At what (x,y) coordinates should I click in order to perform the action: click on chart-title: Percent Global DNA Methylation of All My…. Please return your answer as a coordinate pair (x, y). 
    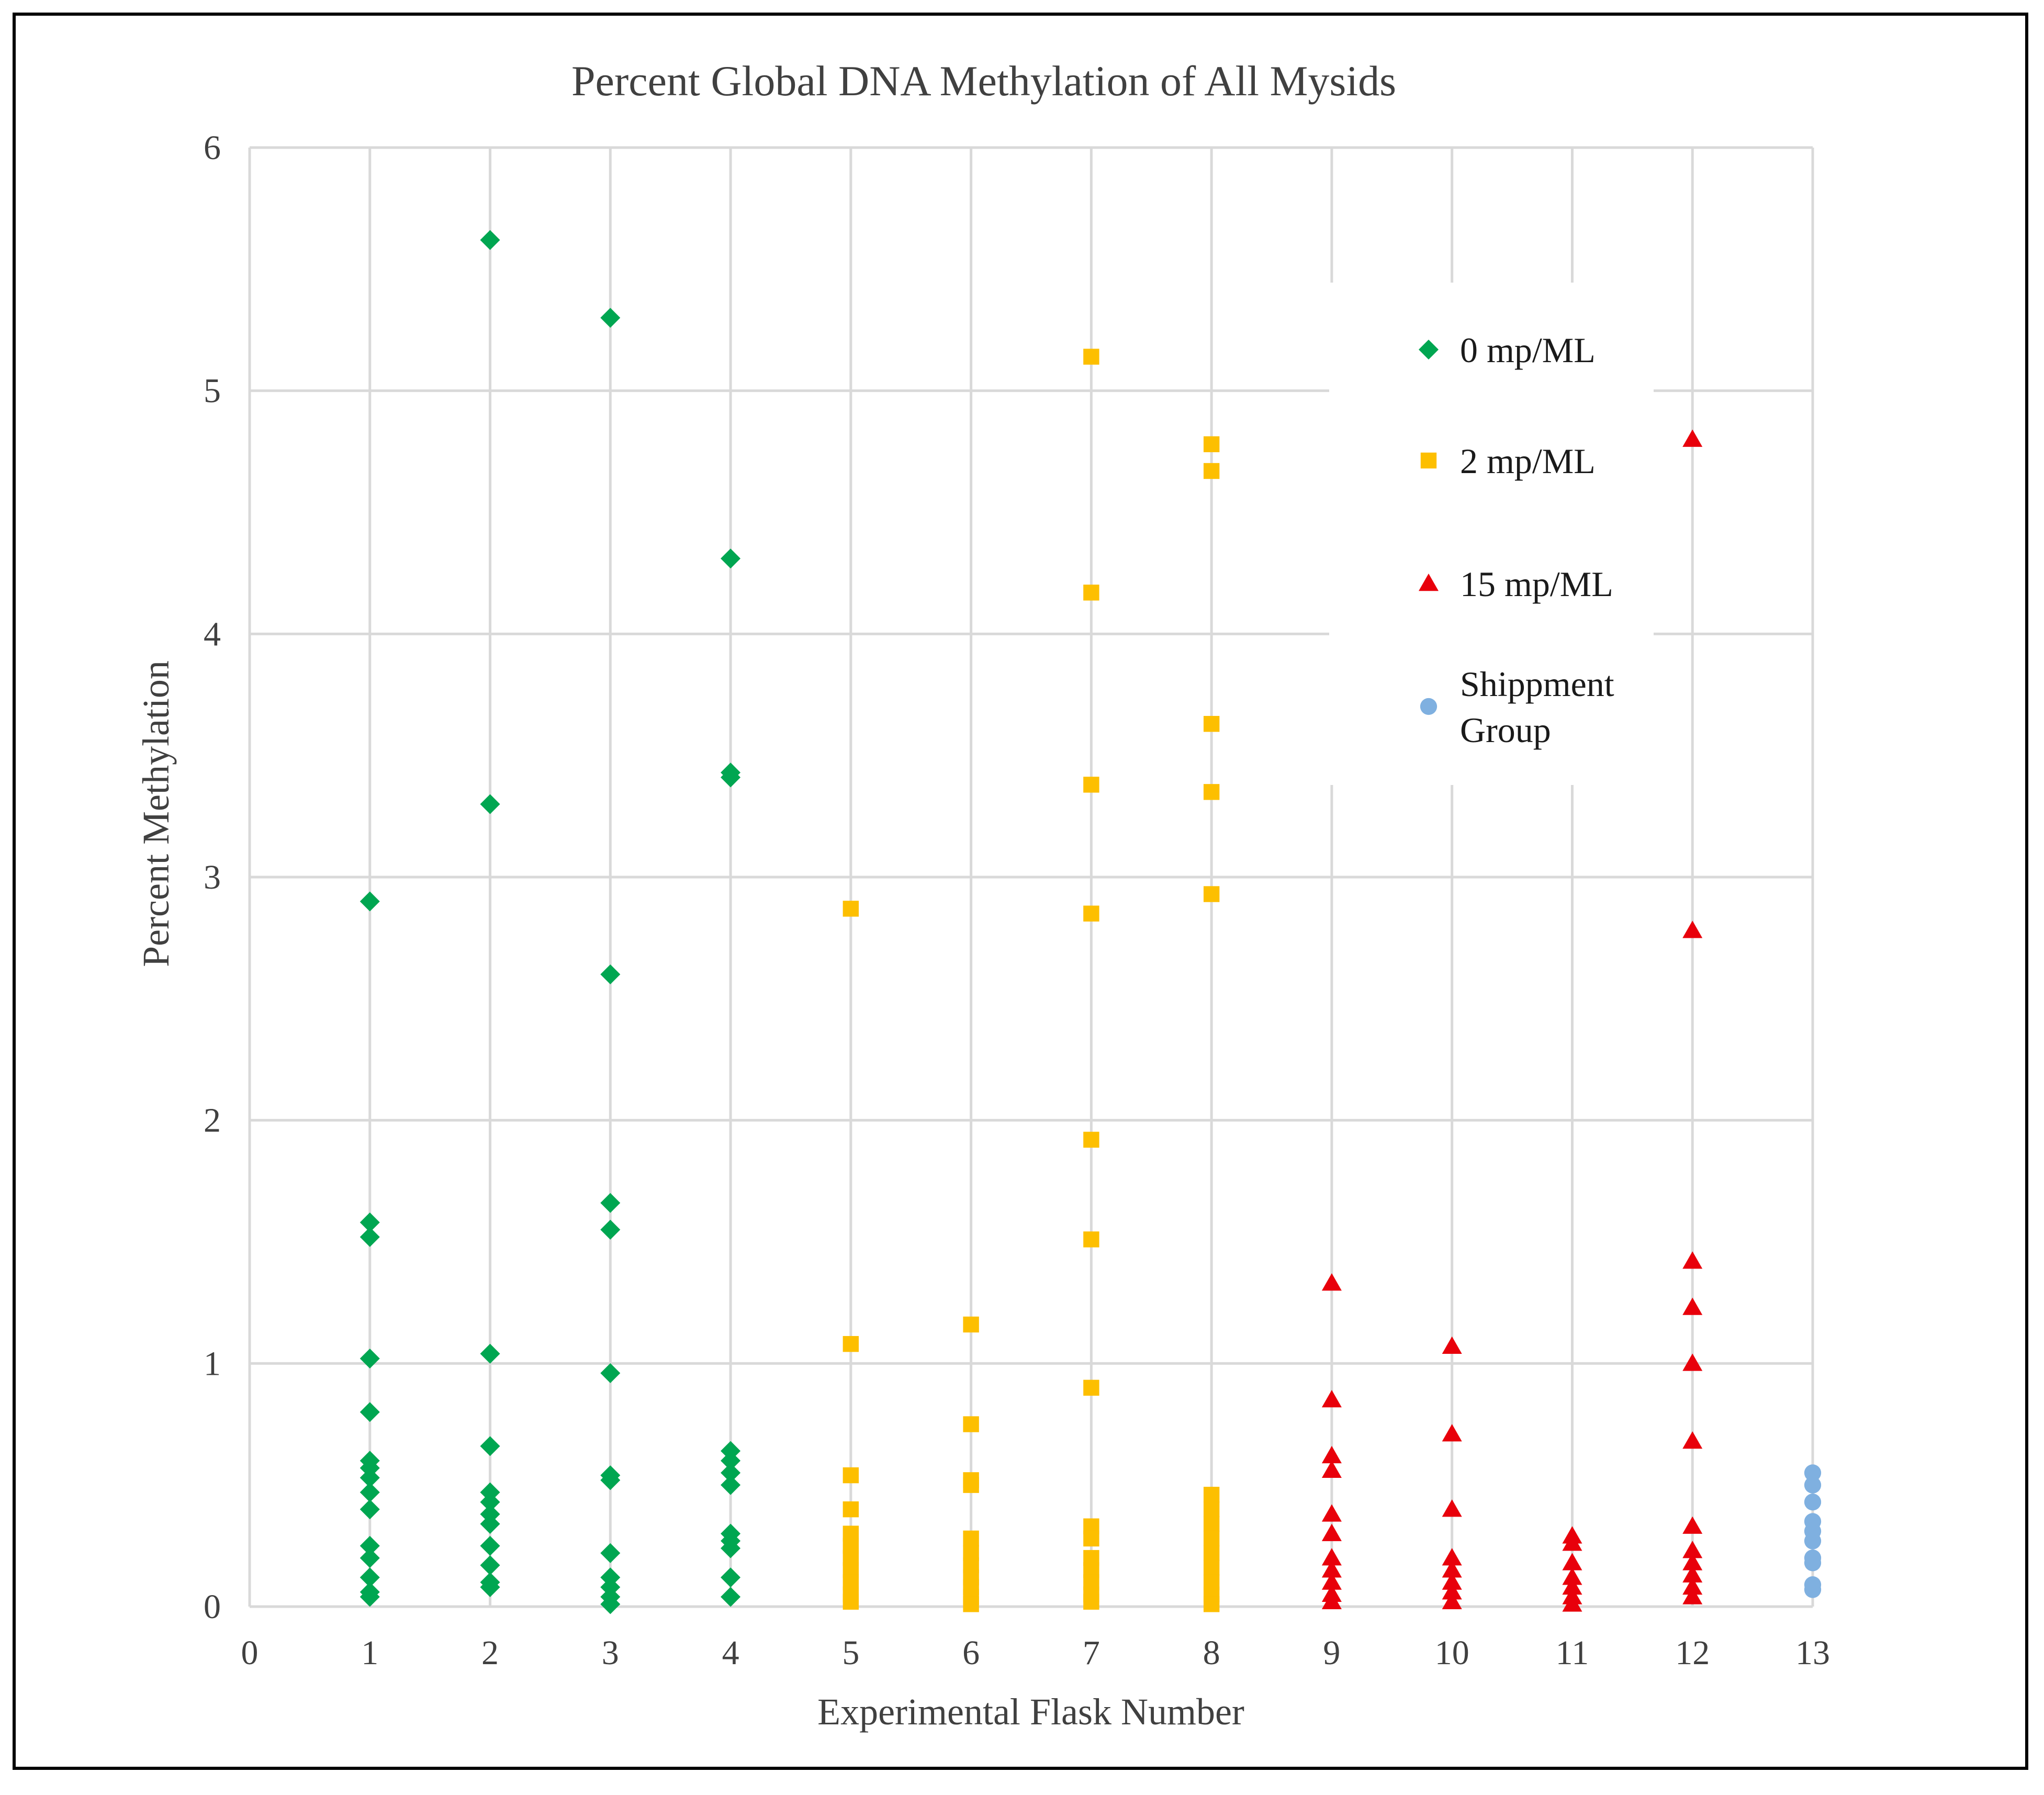
    Looking at the image, I should click on (984, 81).